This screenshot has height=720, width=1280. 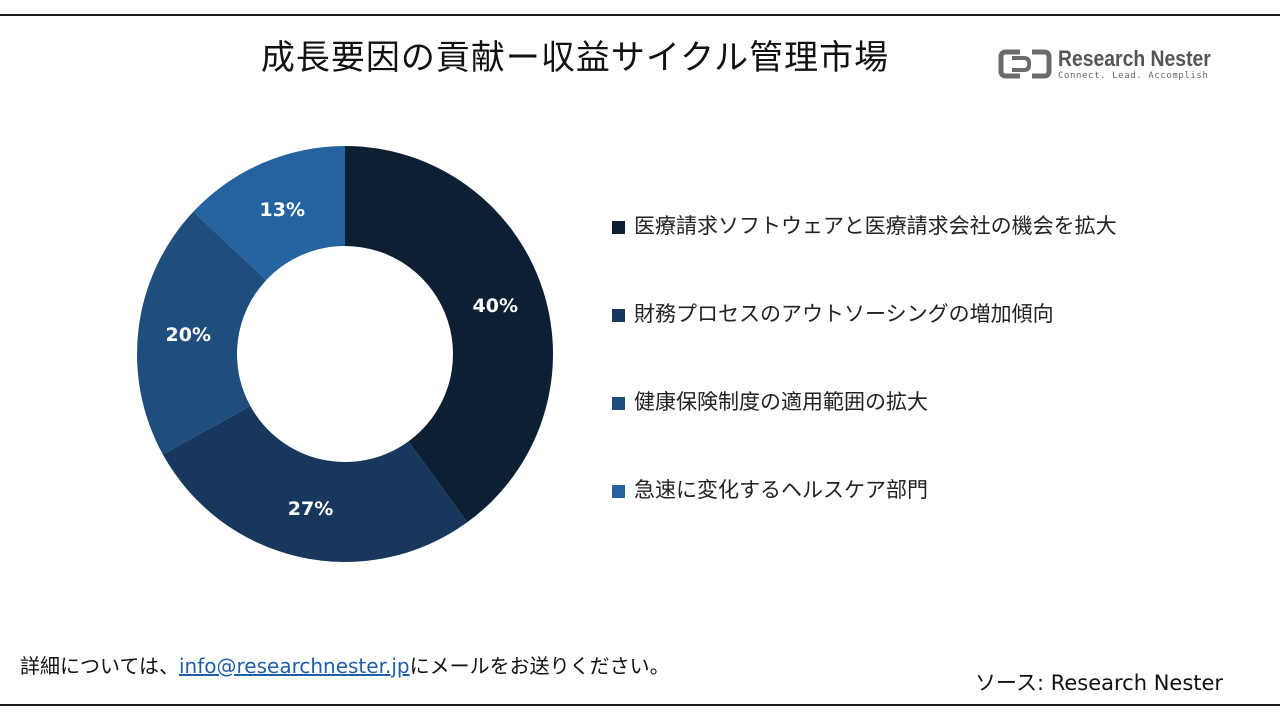 I want to click on contact-suffix: にメールをお送りください。, so click(x=539, y=666).